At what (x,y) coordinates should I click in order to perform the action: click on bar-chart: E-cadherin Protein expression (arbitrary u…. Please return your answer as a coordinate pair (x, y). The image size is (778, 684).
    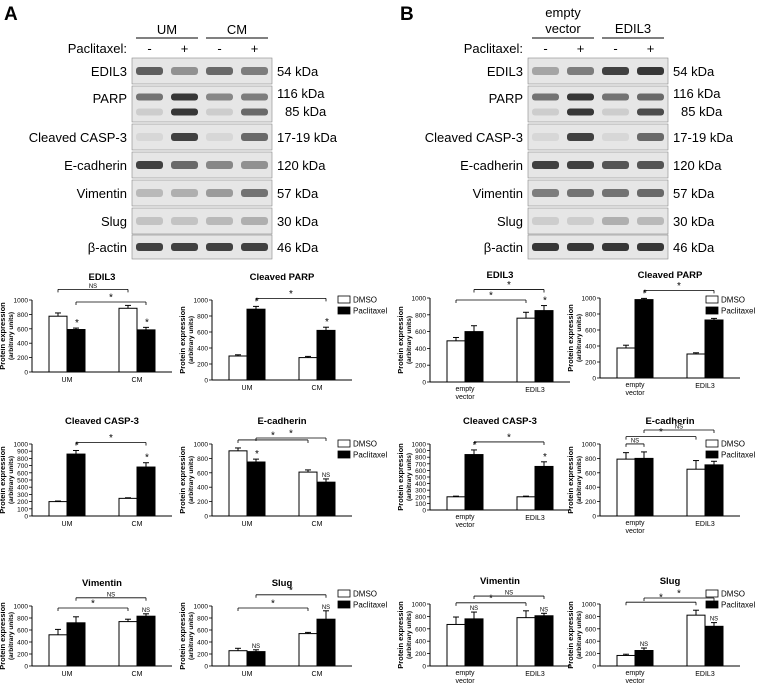
    Looking at the image, I should click on (265, 472).